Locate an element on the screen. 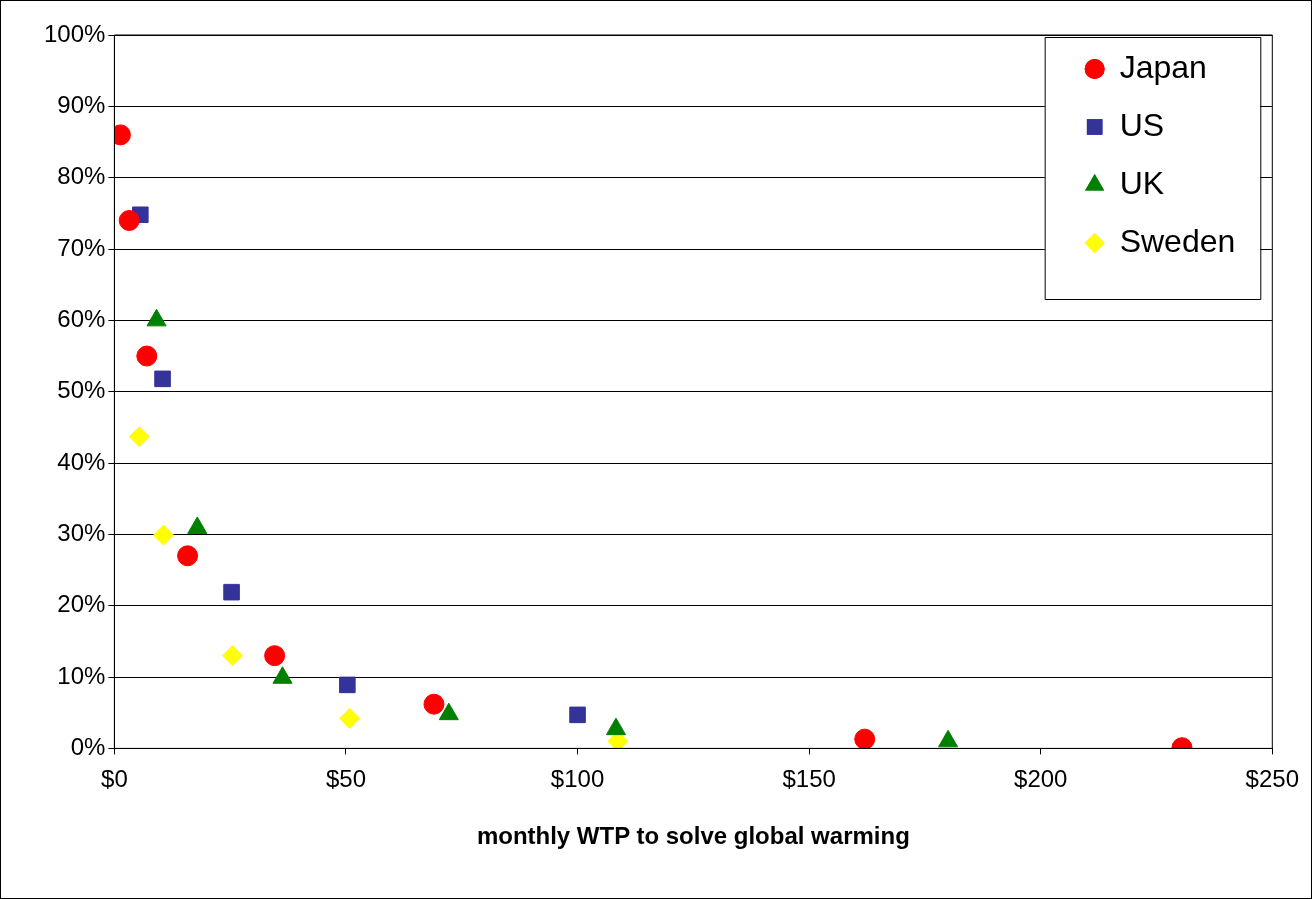 Image resolution: width=1312 pixels, height=899 pixels. x-tick-label: $200 is located at coordinates (1041, 779).